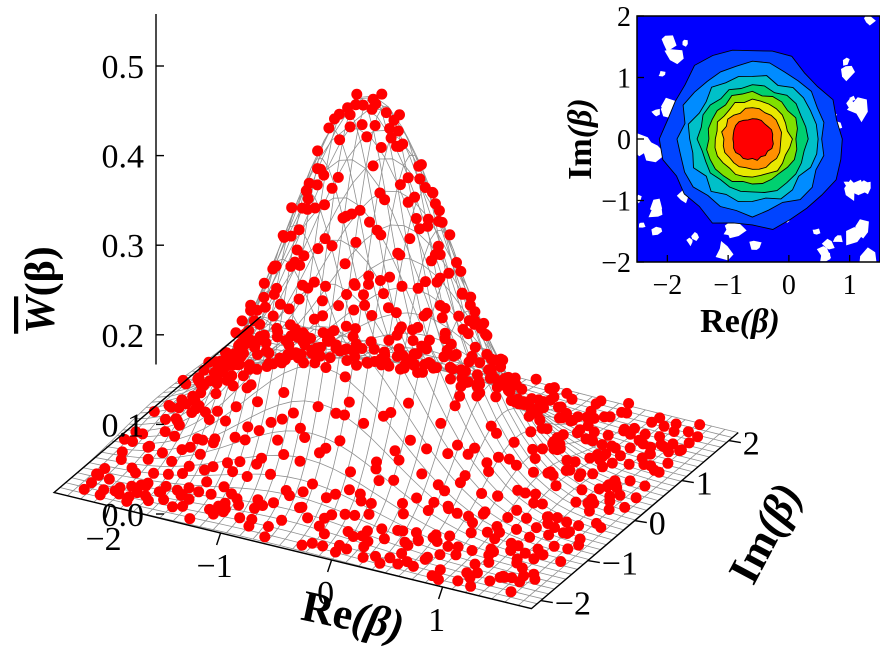 The image size is (880, 664). Describe the element at coordinates (123, 515) in the screenshot. I see `z-tick-label: 0.0` at that location.